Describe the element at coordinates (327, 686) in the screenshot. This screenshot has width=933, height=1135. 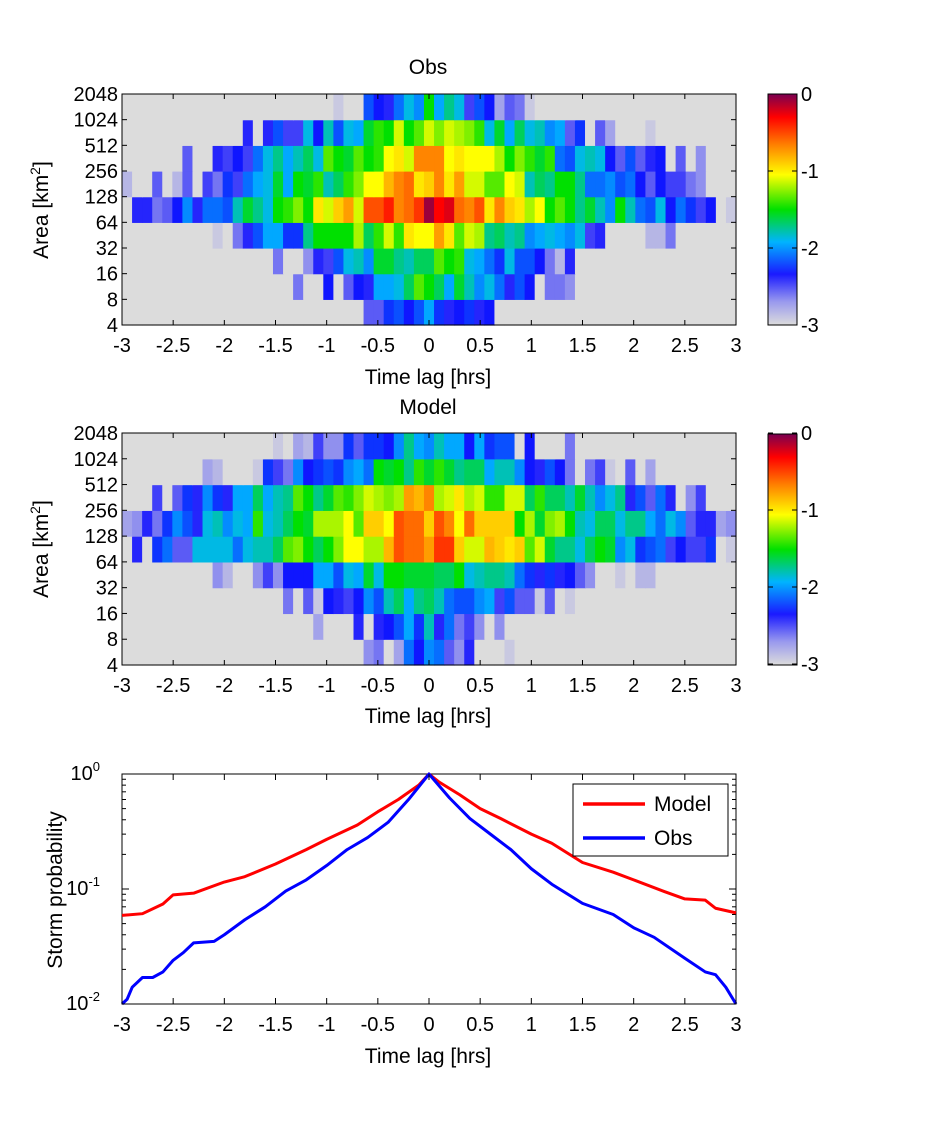
I see `x-tick-label: -1` at that location.